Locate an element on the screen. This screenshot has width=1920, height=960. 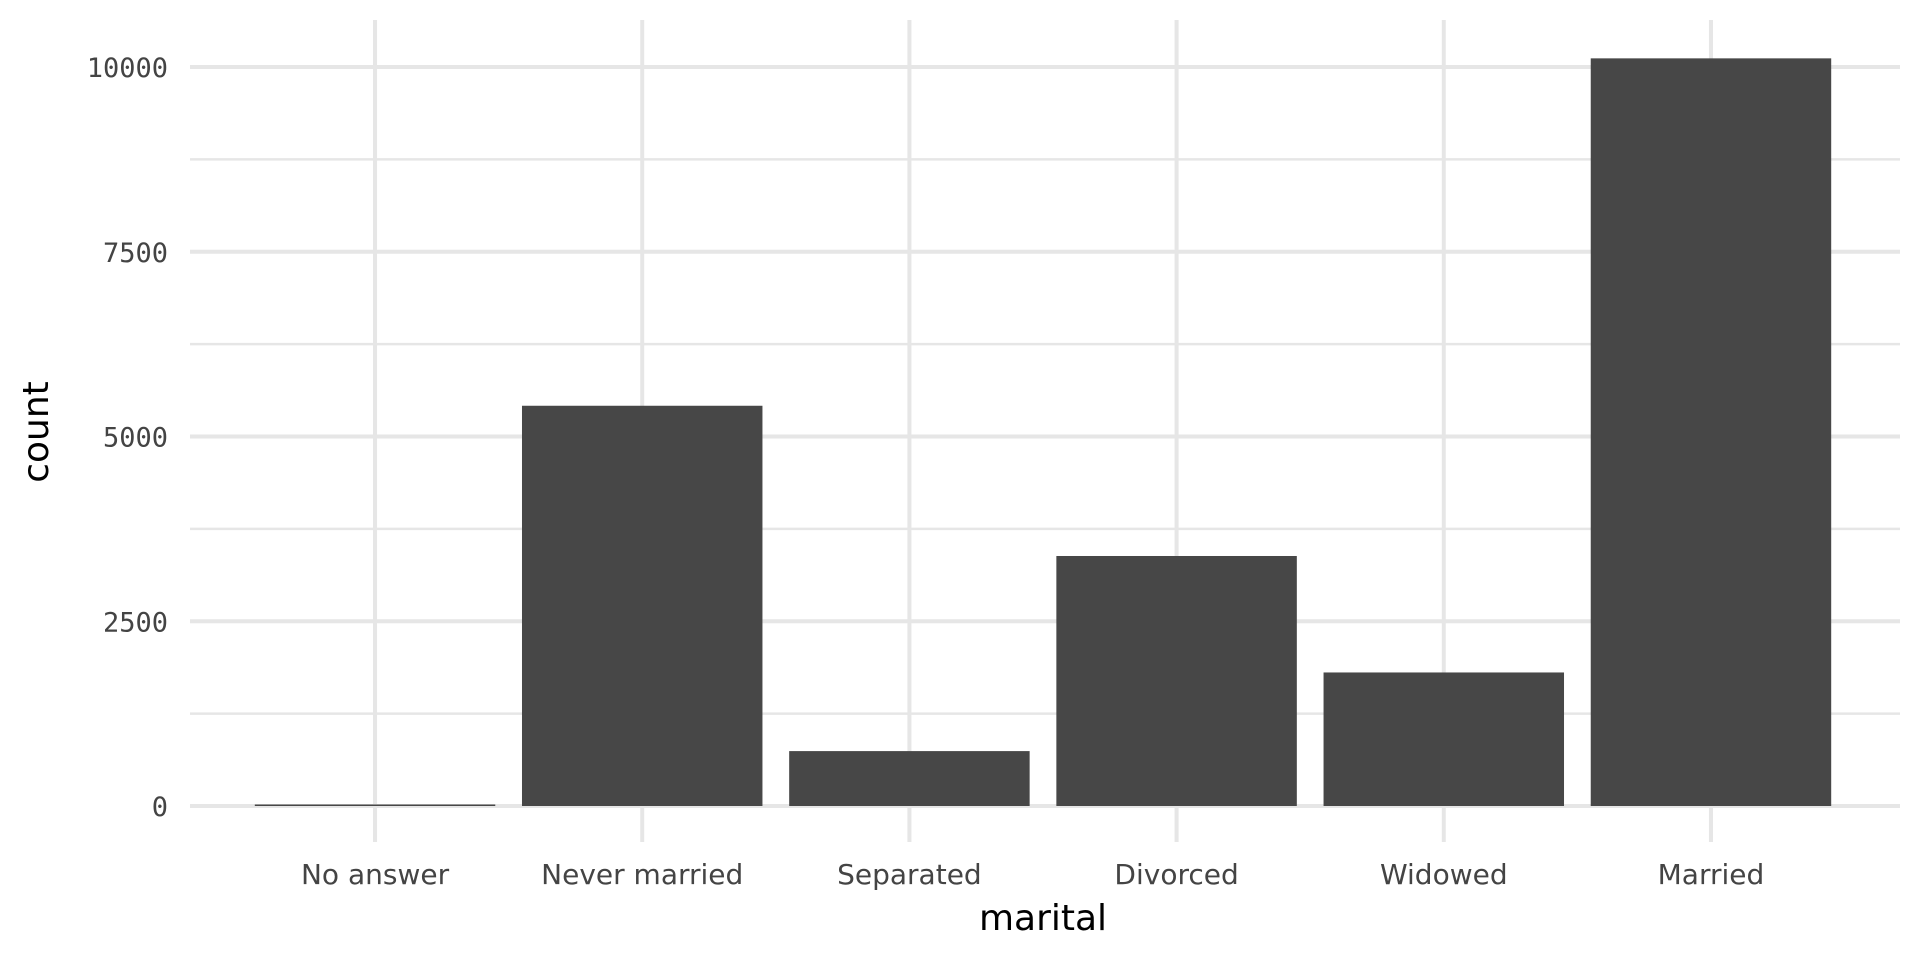
bar-married is located at coordinates (1711, 432).